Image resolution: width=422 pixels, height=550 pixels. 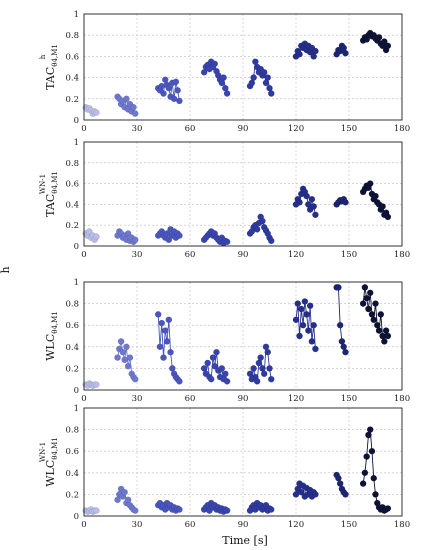 I want to click on x-axis-label: Time [s], so click(x=245, y=540).